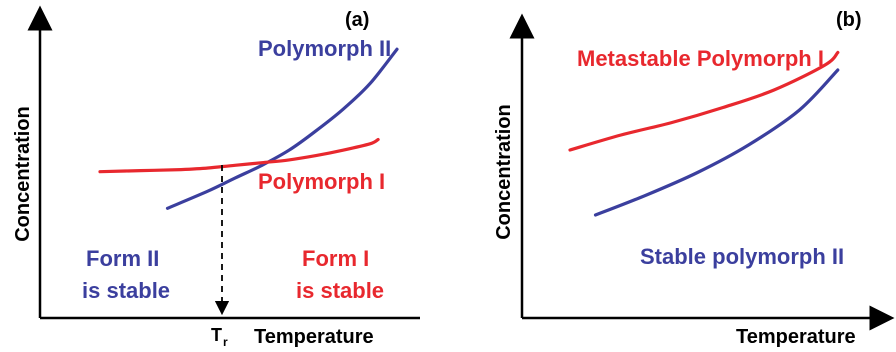  Describe the element at coordinates (23, 174) in the screenshot. I see `y-axis-label-a: Concentration` at that location.